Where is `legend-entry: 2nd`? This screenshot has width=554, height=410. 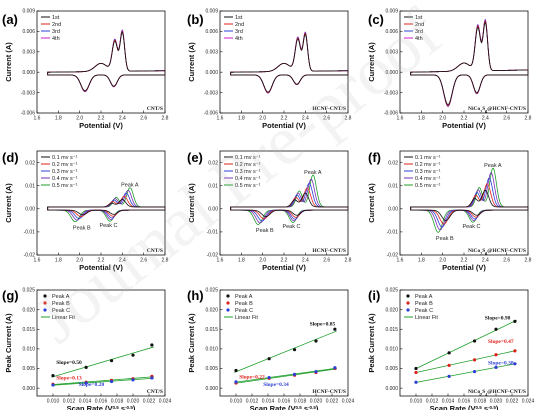 legend-entry: 2nd is located at coordinates (419, 25).